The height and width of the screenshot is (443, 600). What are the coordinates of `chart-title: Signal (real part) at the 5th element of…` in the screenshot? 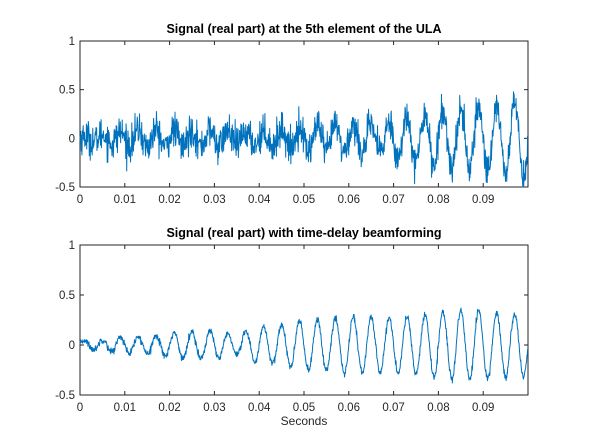 It's located at (303, 29).